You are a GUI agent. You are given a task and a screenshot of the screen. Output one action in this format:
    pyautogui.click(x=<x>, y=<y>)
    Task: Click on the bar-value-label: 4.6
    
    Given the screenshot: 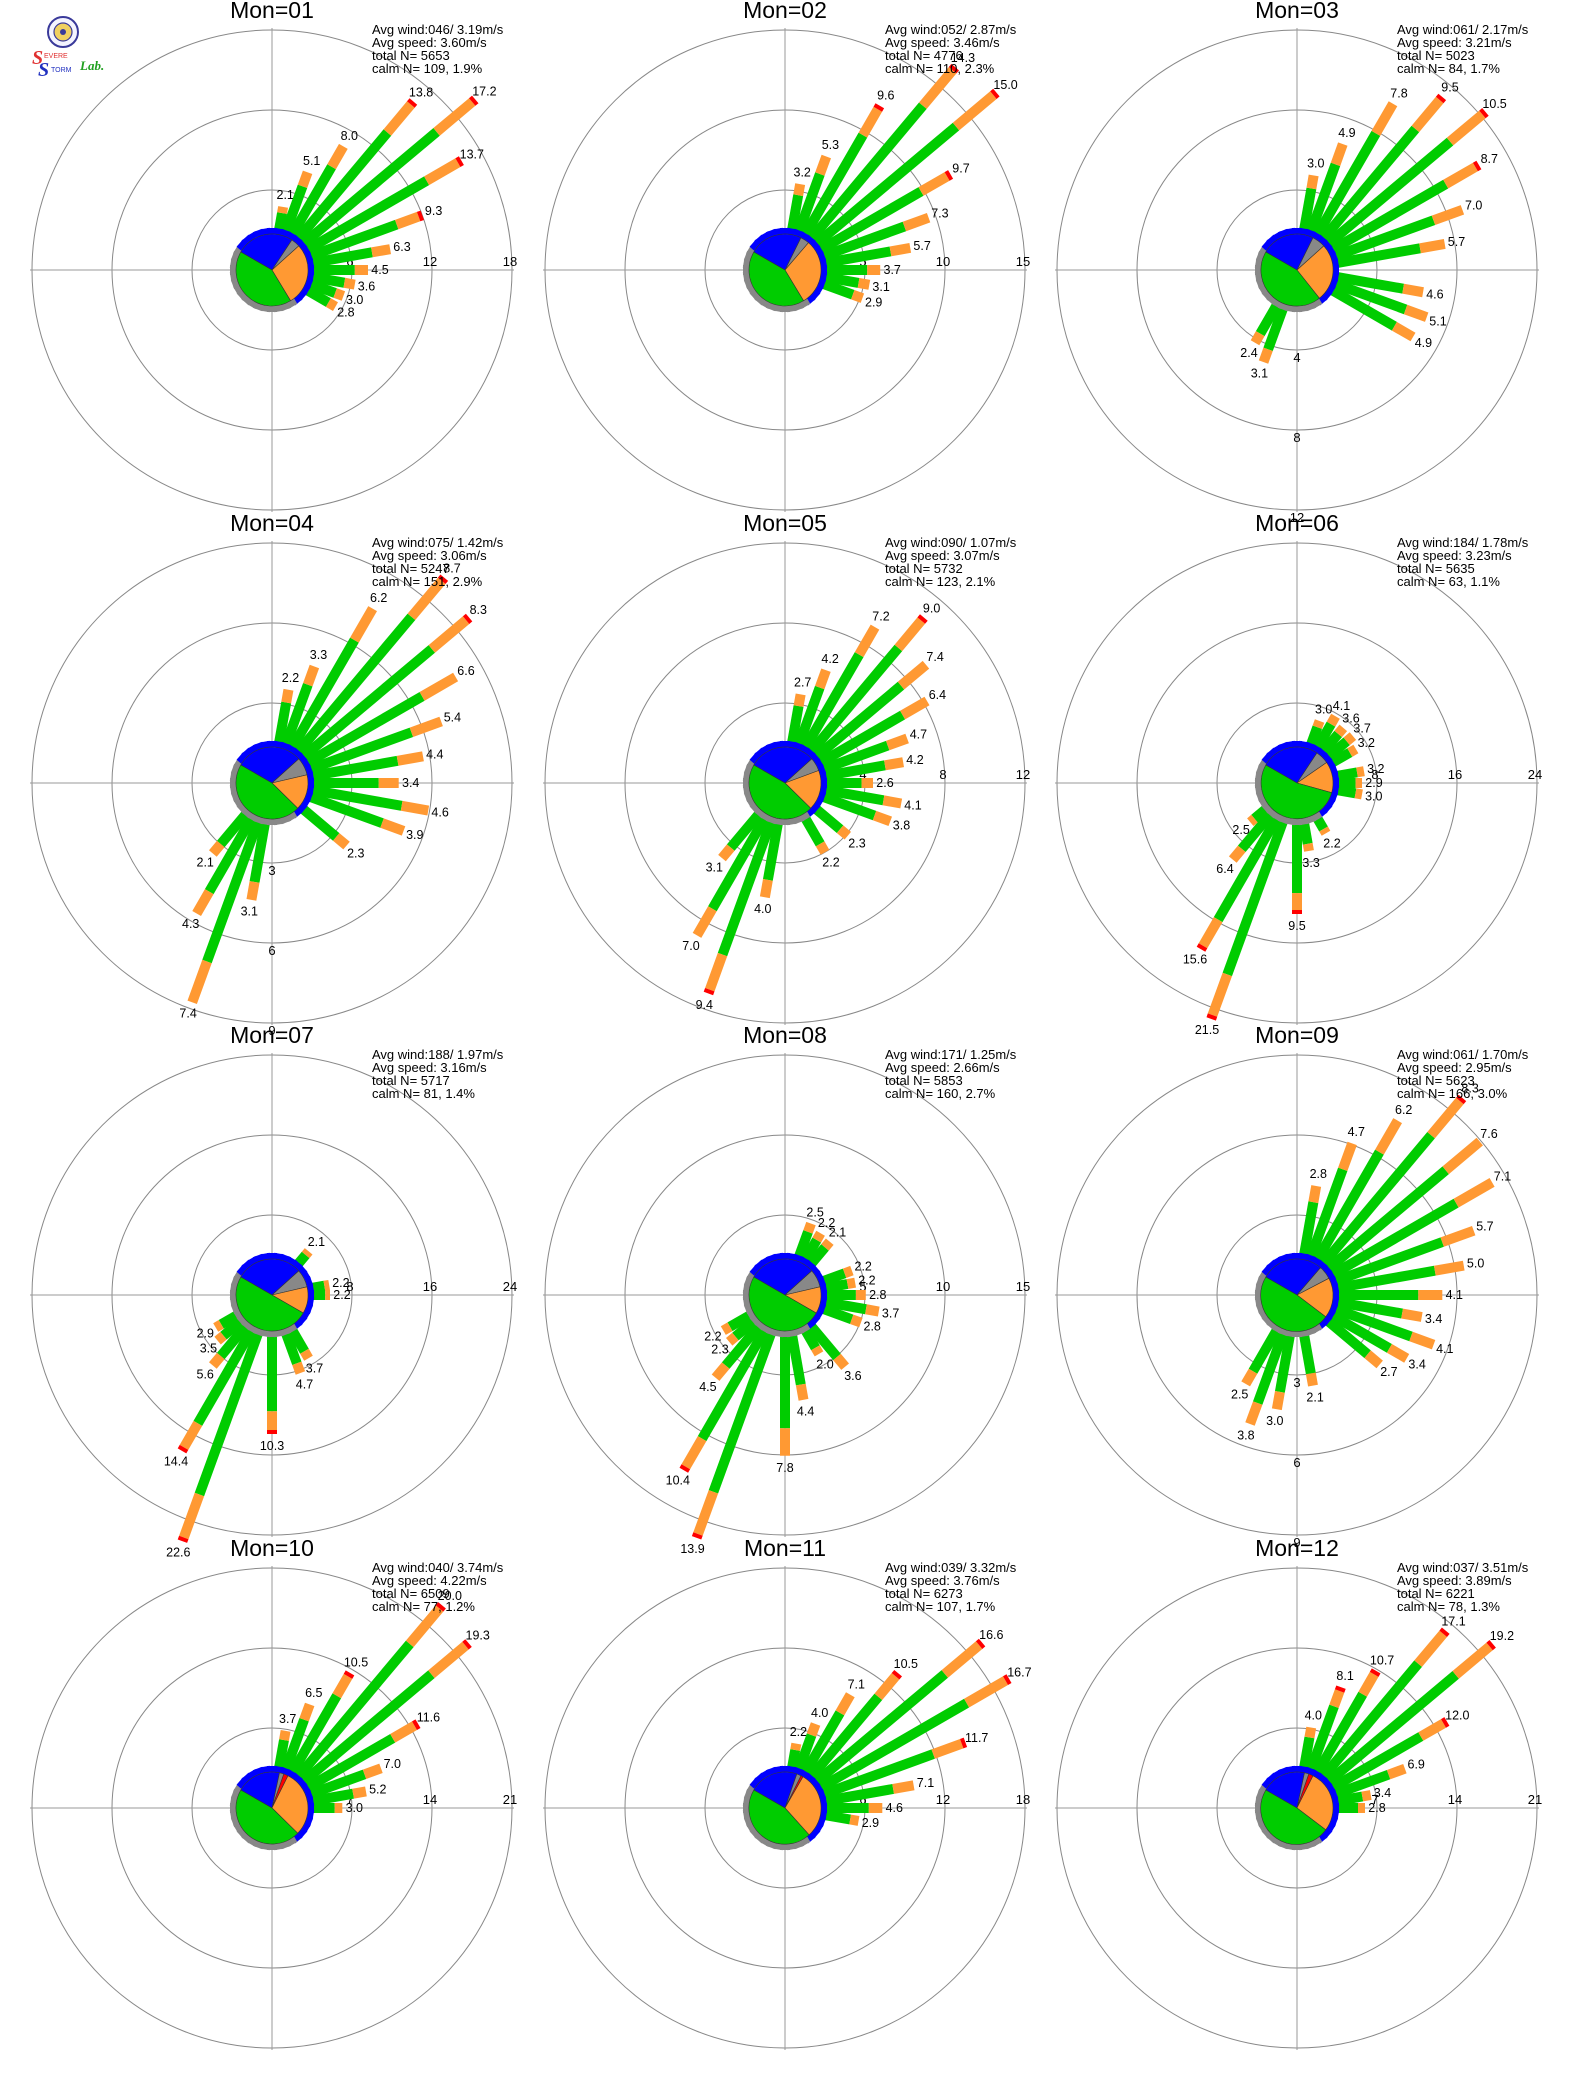 What is the action you would take?
    pyautogui.click(x=439, y=813)
    